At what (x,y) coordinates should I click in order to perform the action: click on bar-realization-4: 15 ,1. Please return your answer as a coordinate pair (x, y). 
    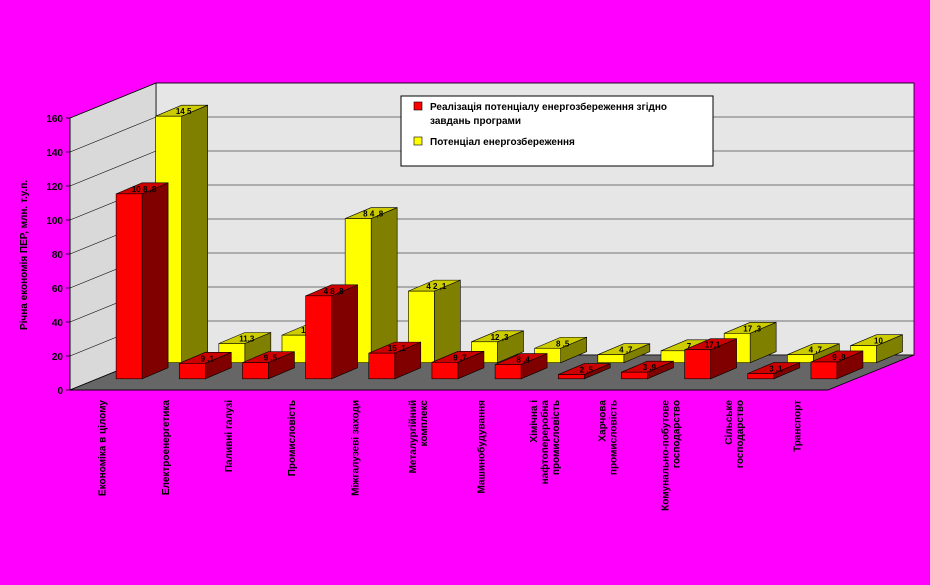
    Looking at the image, I should click on (395, 360).